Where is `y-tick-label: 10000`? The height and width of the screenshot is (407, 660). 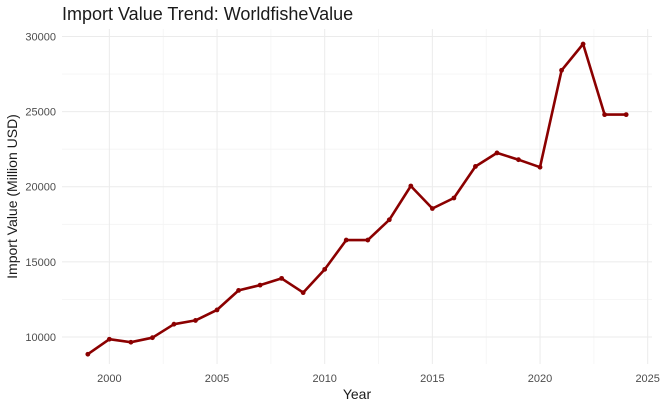 y-tick-label: 10000 is located at coordinates (40, 338).